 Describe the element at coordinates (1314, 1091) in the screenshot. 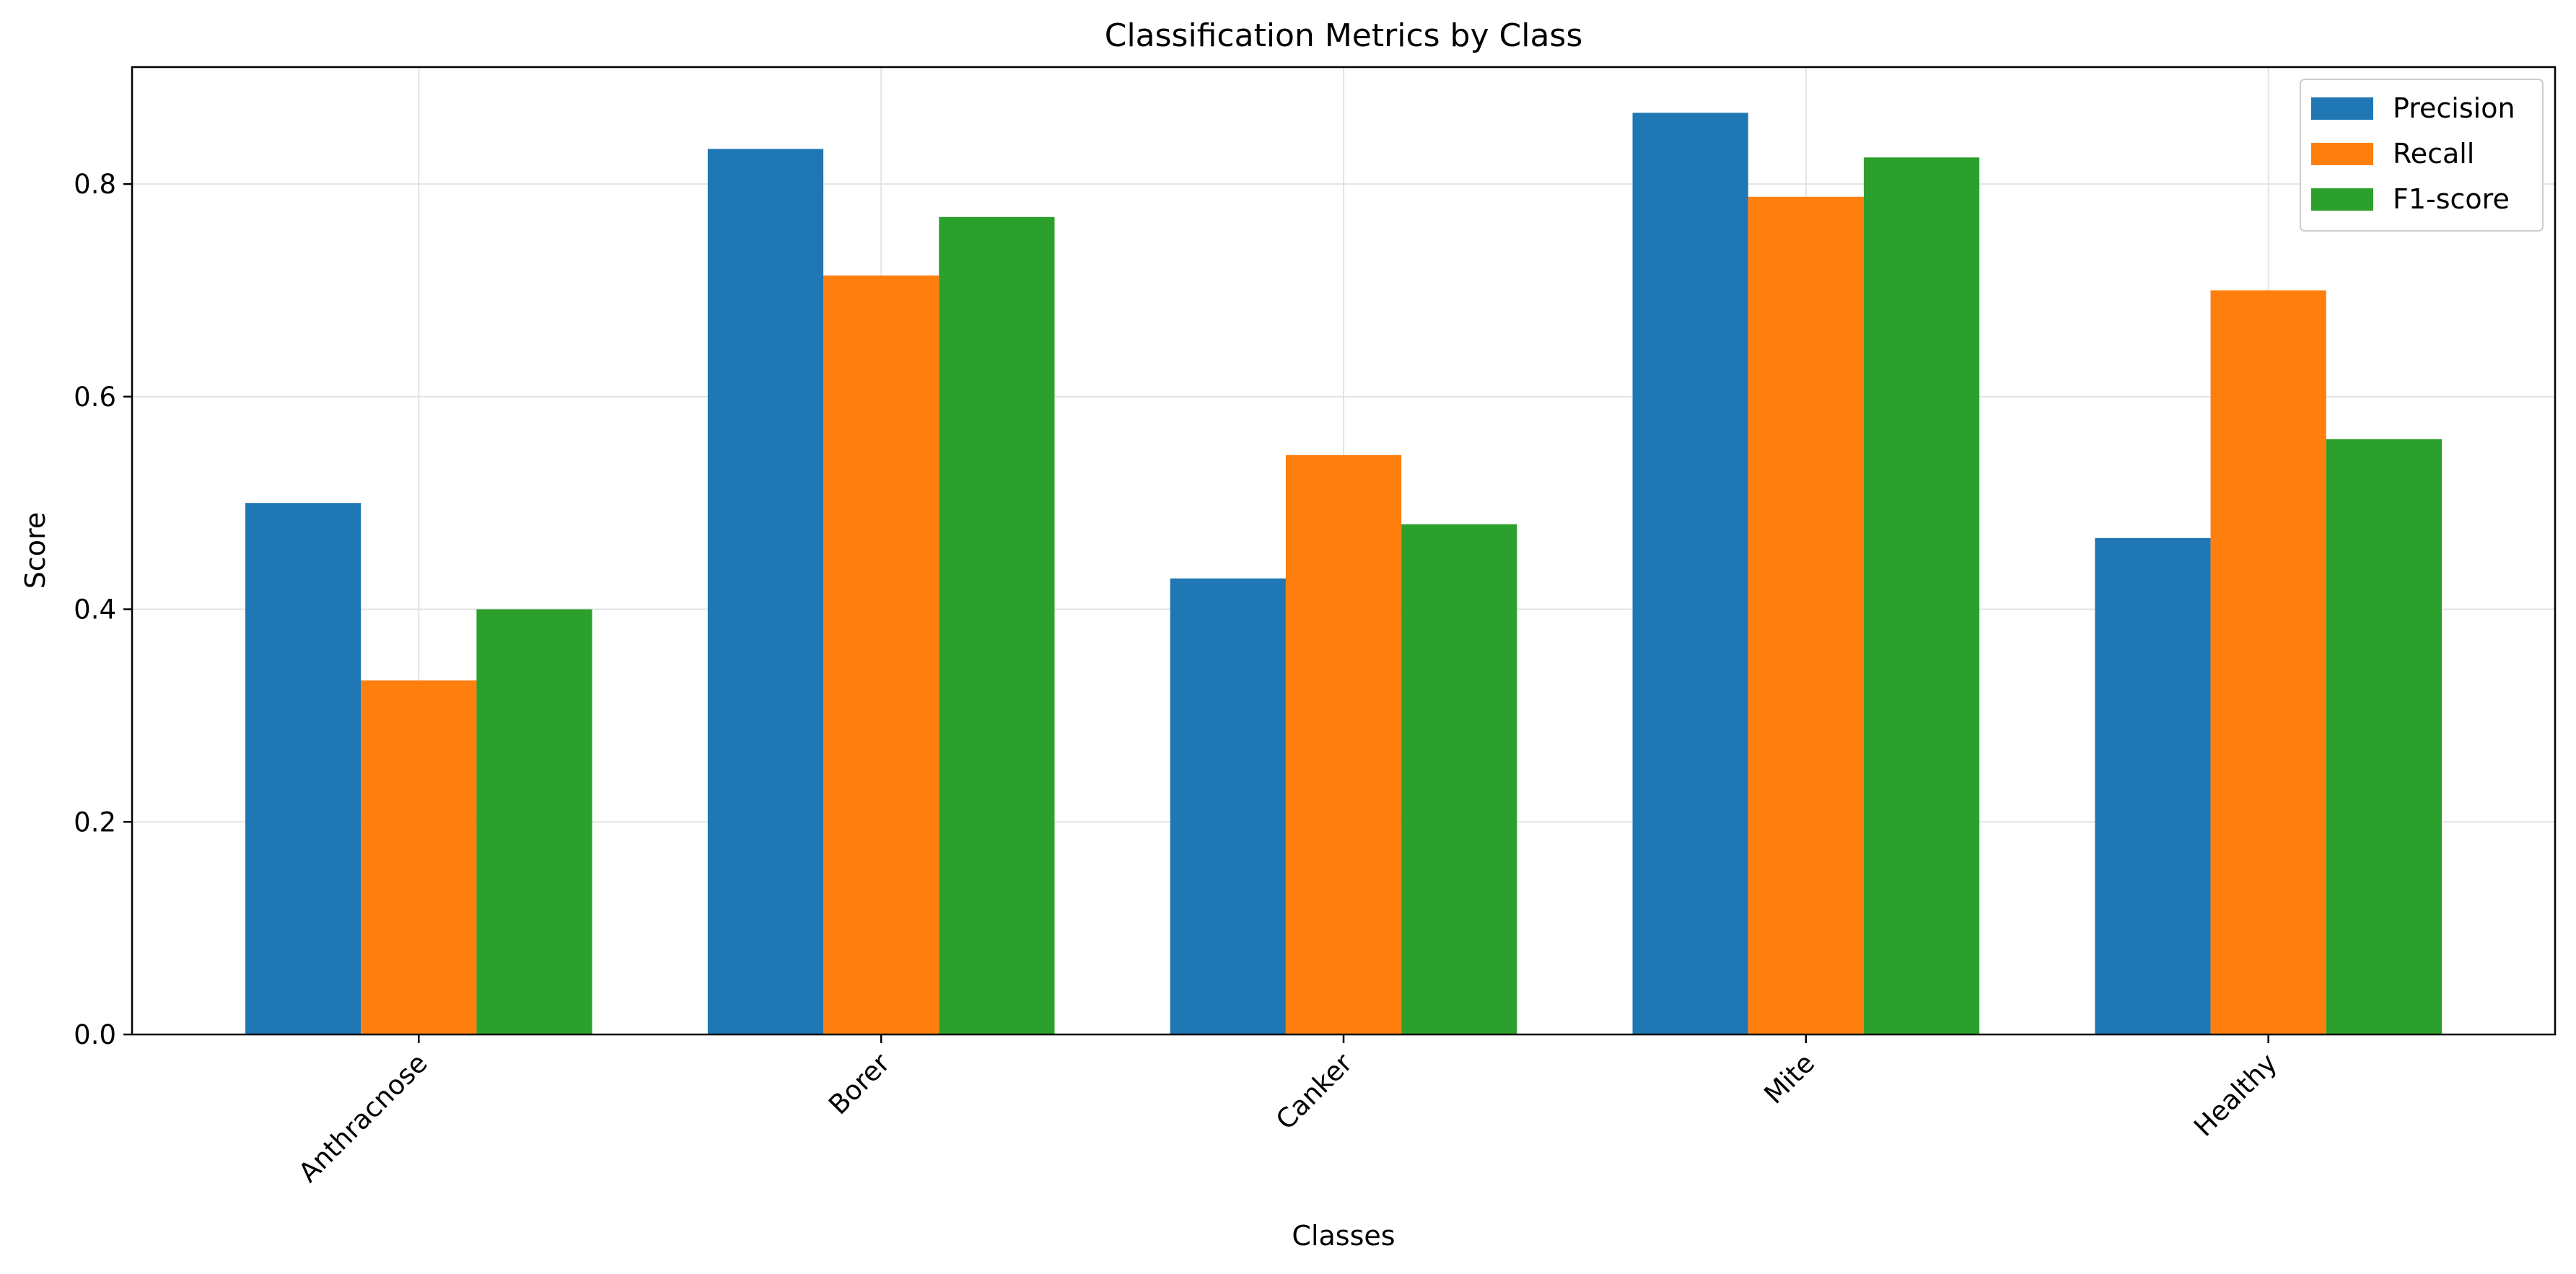

I see `x-tick-label: Canker` at that location.